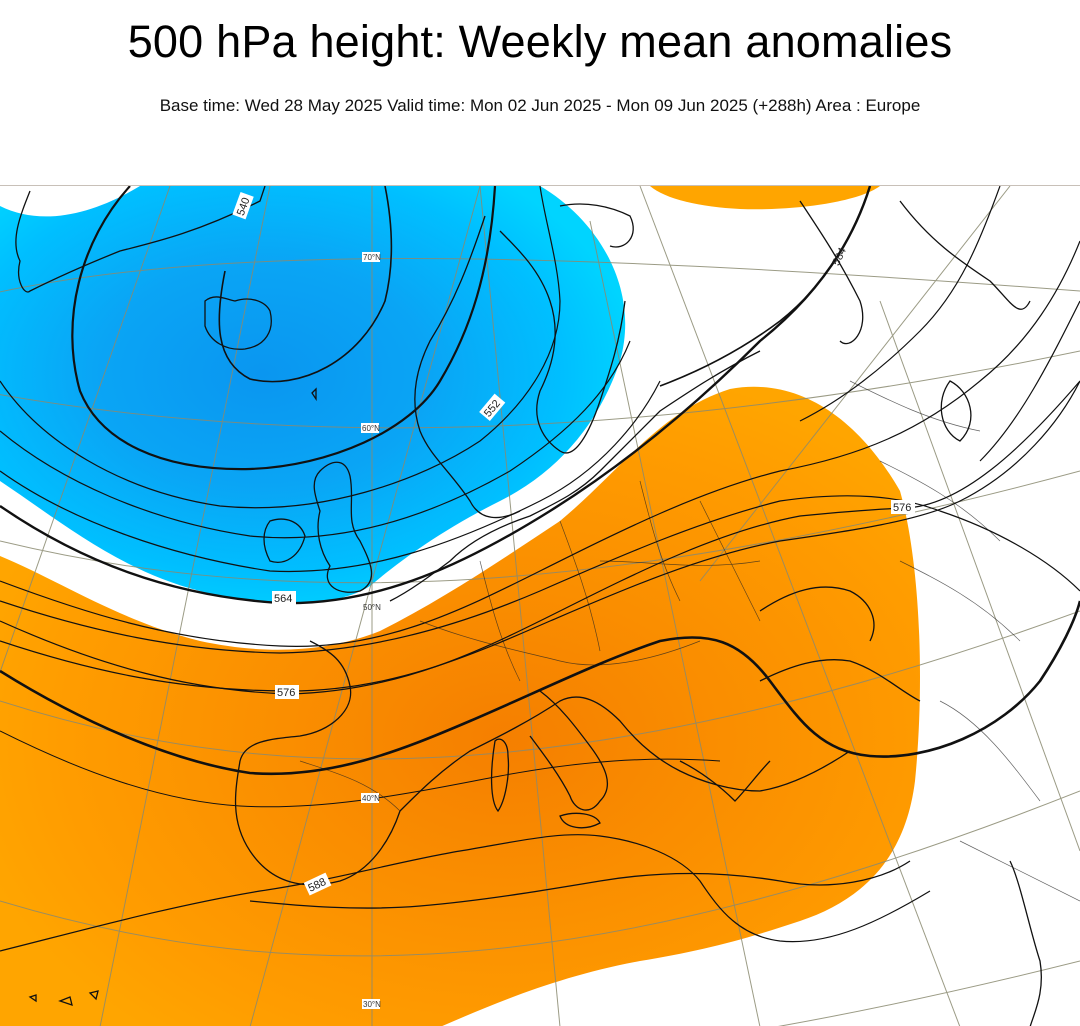 This screenshot has height=1026, width=1080. I want to click on svg-text: 40°N, so click(371, 798).